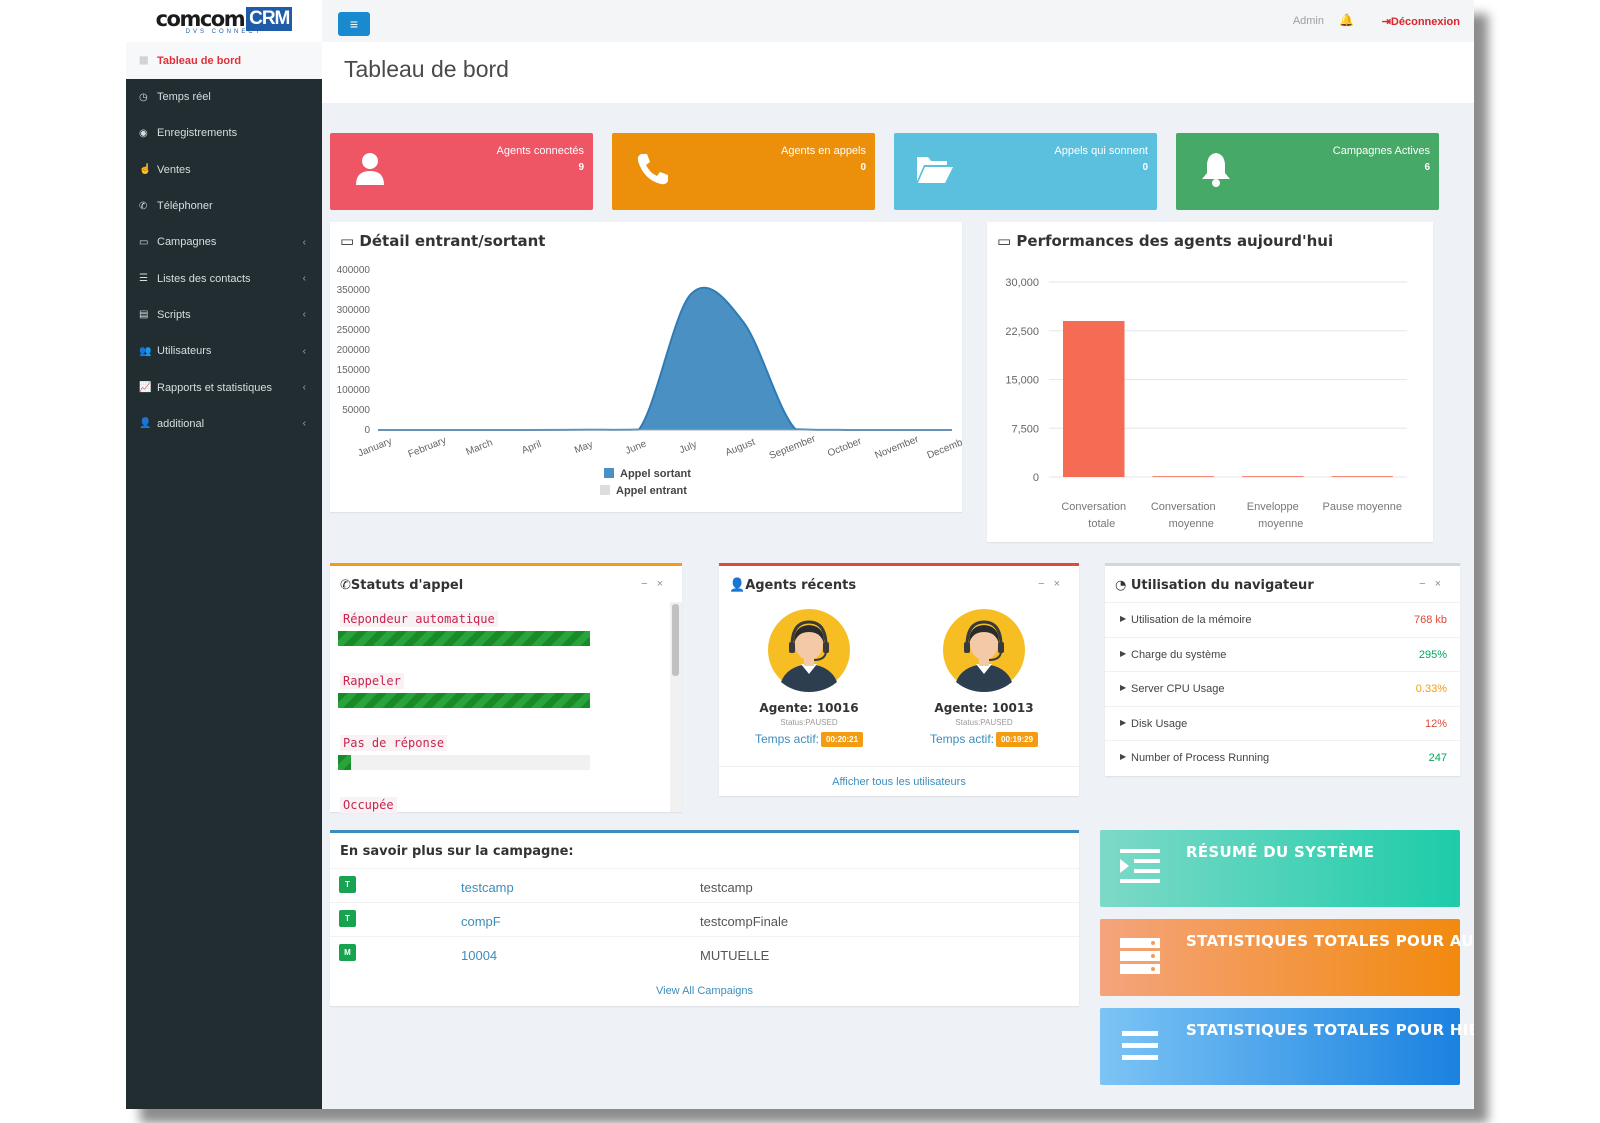 This screenshot has height=1123, width=1600. Describe the element at coordinates (688, 447) in the screenshot. I see `x-tick-label: July` at that location.